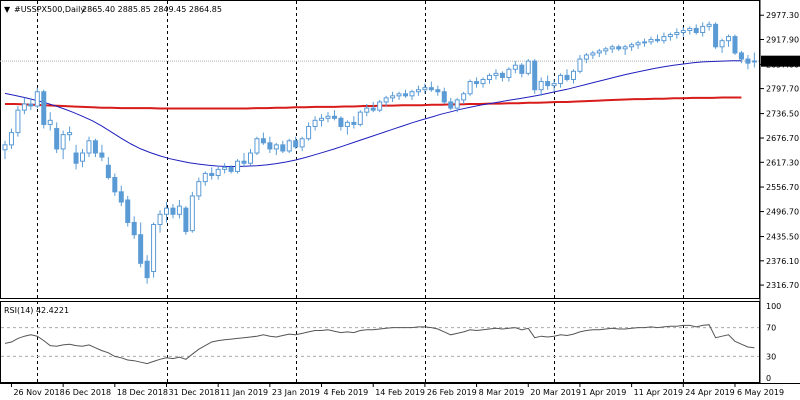  What do you see at coordinates (782, 39) in the screenshot?
I see `price-tick-label: 2917.90` at bounding box center [782, 39].